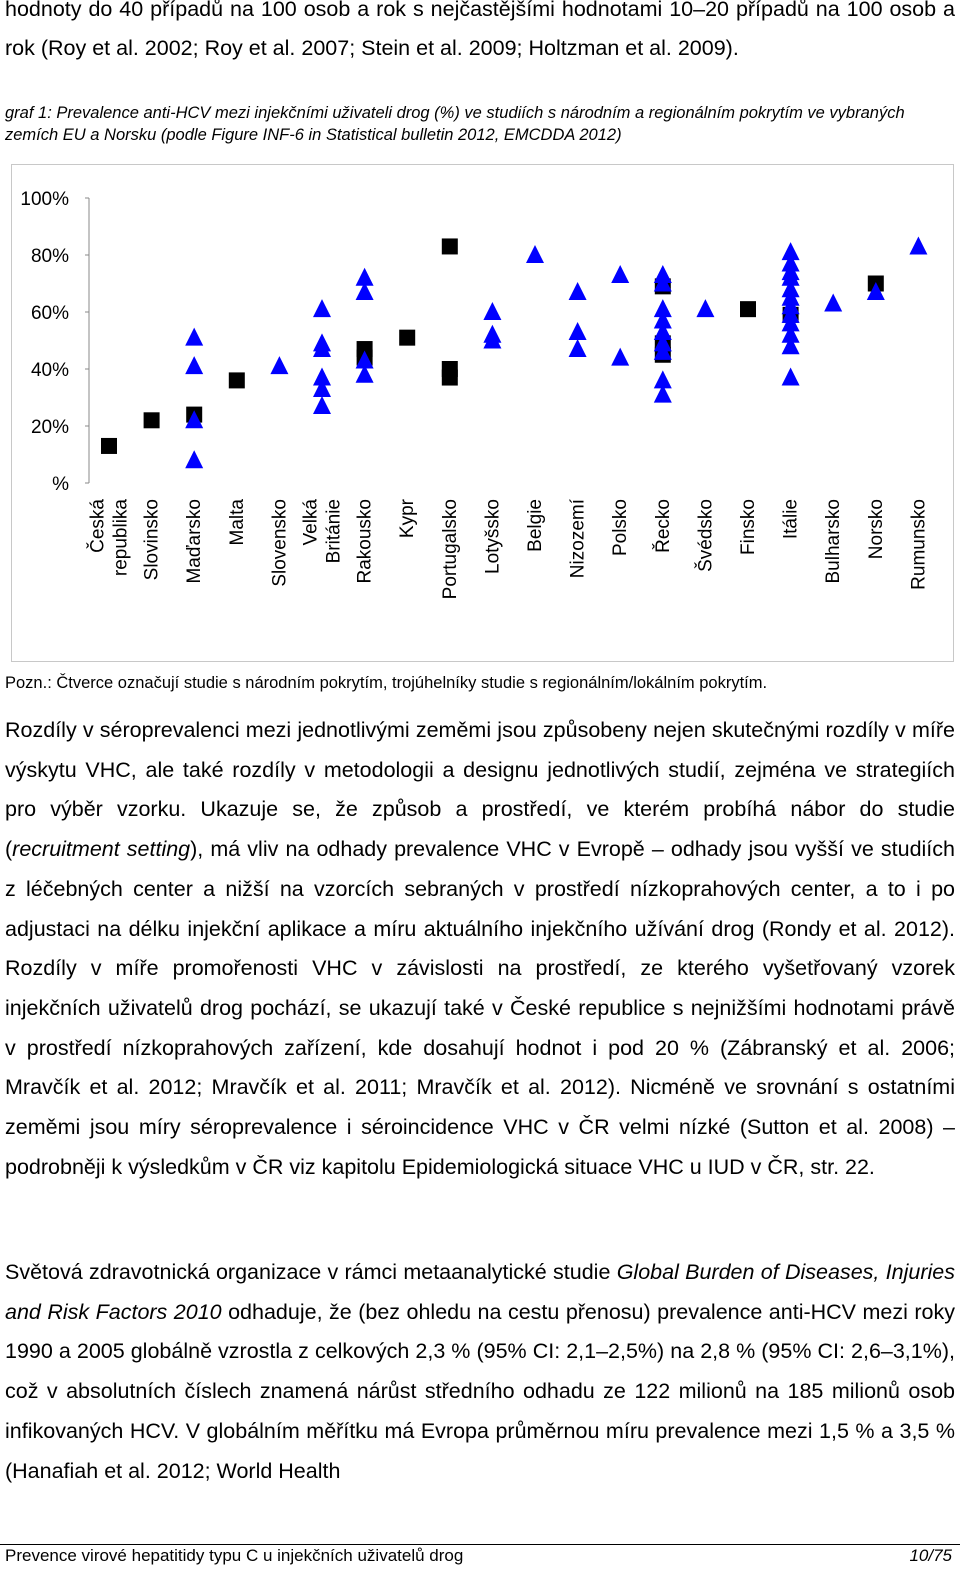  Describe the element at coordinates (748, 527) in the screenshot. I see `x-category-label: Finsko` at that location.